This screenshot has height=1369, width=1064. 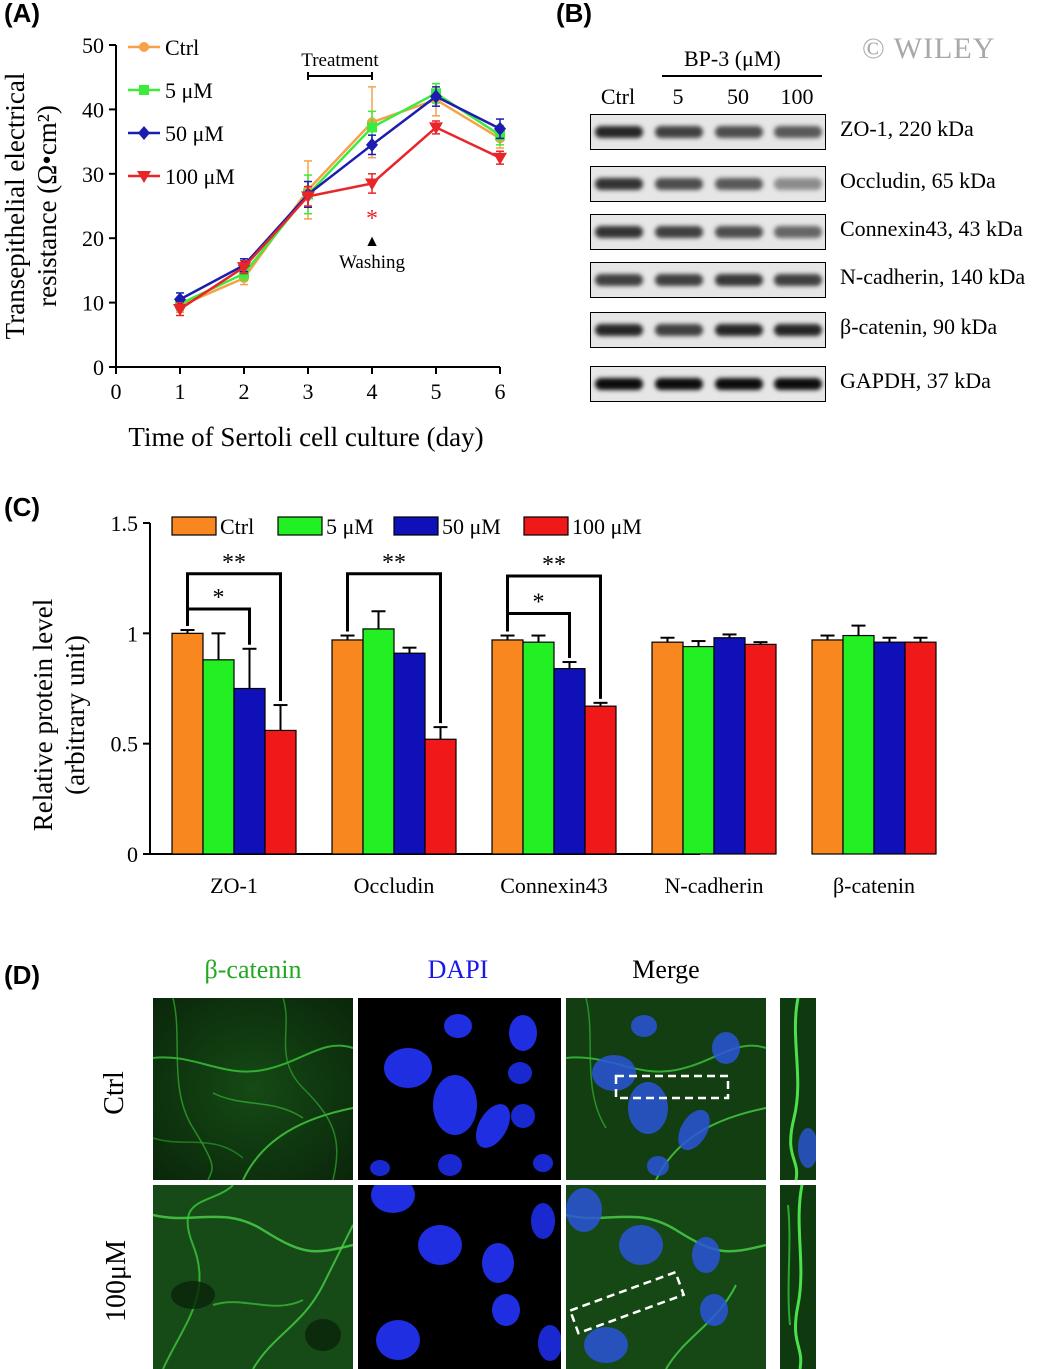 What do you see at coordinates (574, 14) in the screenshot?
I see `panel-label-b: (B)` at bounding box center [574, 14].